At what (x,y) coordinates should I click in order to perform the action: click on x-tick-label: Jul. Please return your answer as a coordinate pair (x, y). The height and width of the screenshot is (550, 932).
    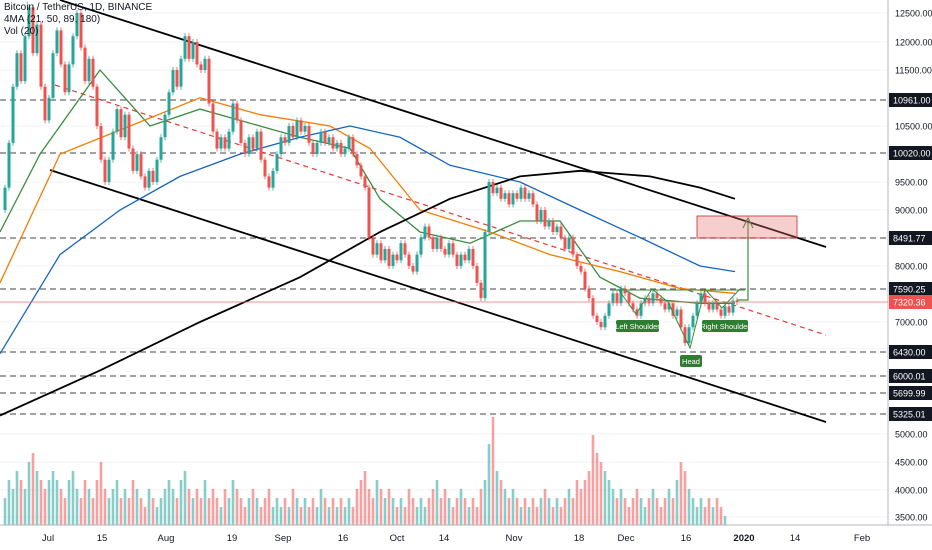
    Looking at the image, I should click on (48, 538).